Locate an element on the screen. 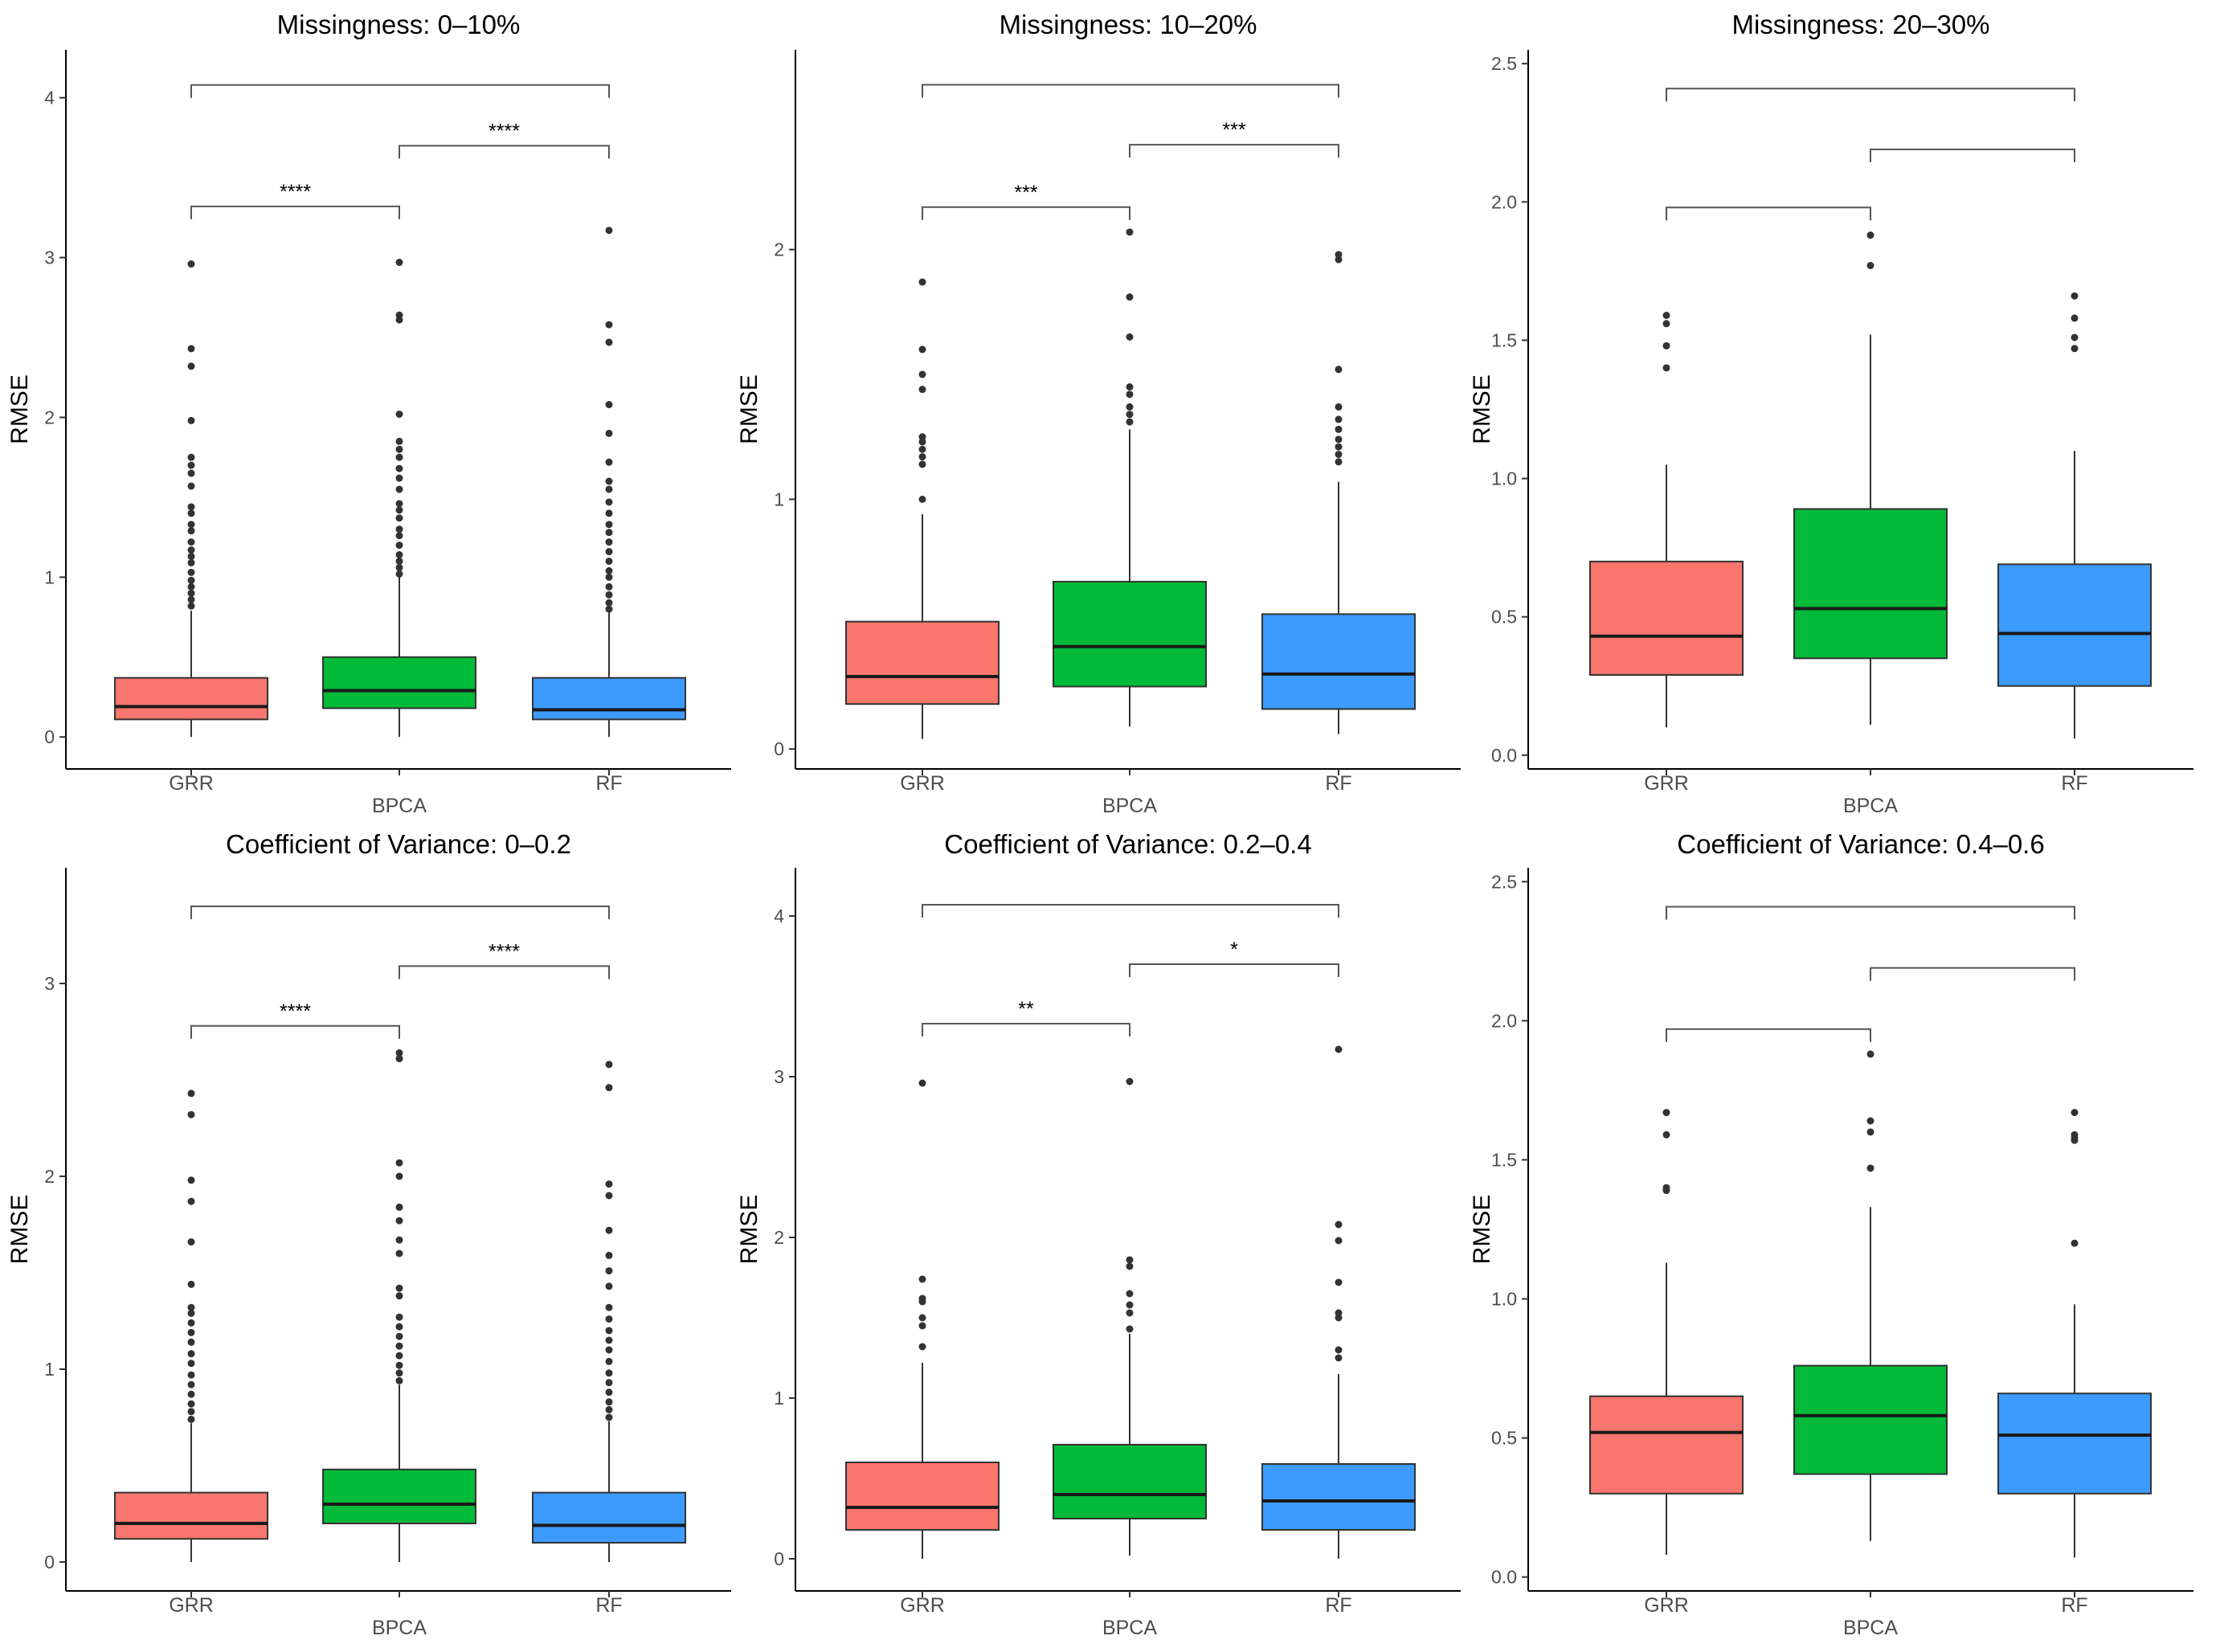  significance-label: *** is located at coordinates (1233, 130).